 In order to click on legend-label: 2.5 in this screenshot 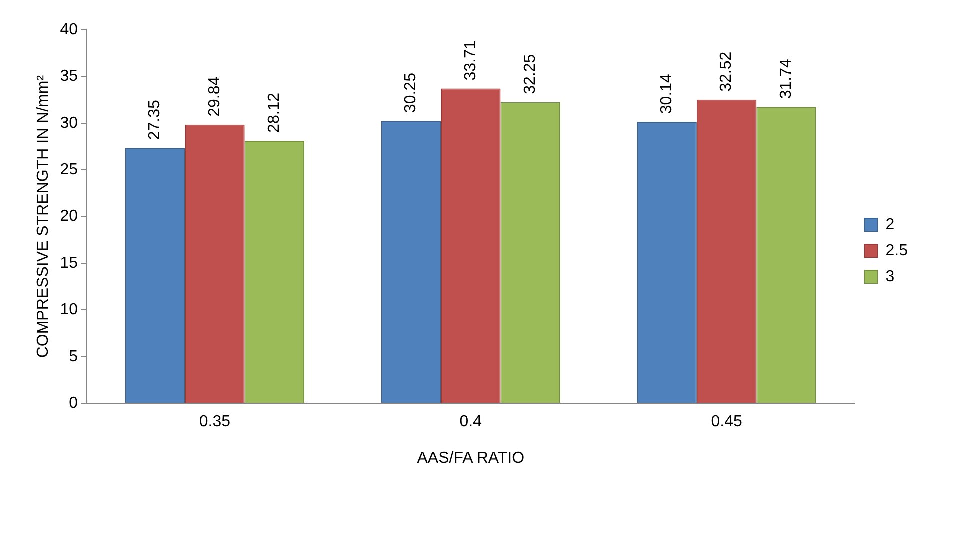, I will do `click(897, 251)`.